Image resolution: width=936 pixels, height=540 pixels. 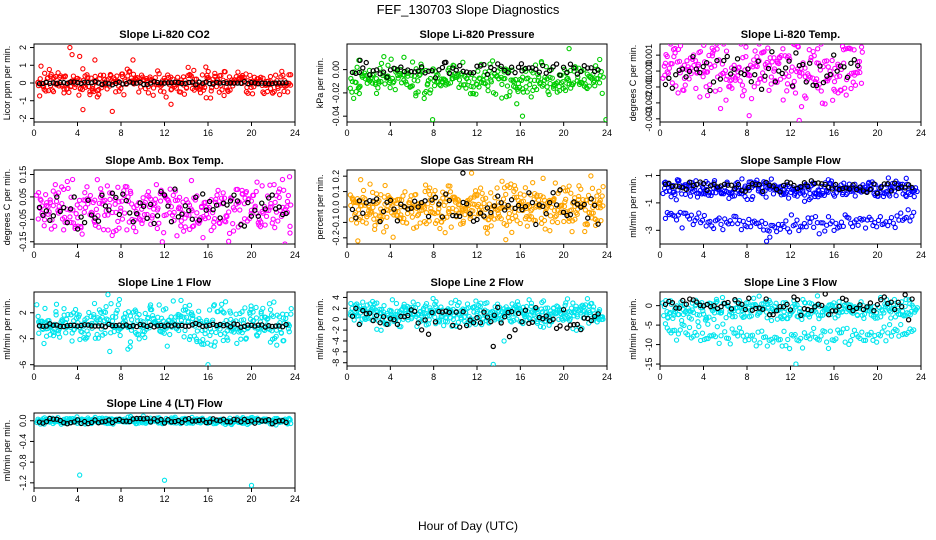 I want to click on x-tick-label: 0, so click(x=659, y=377).